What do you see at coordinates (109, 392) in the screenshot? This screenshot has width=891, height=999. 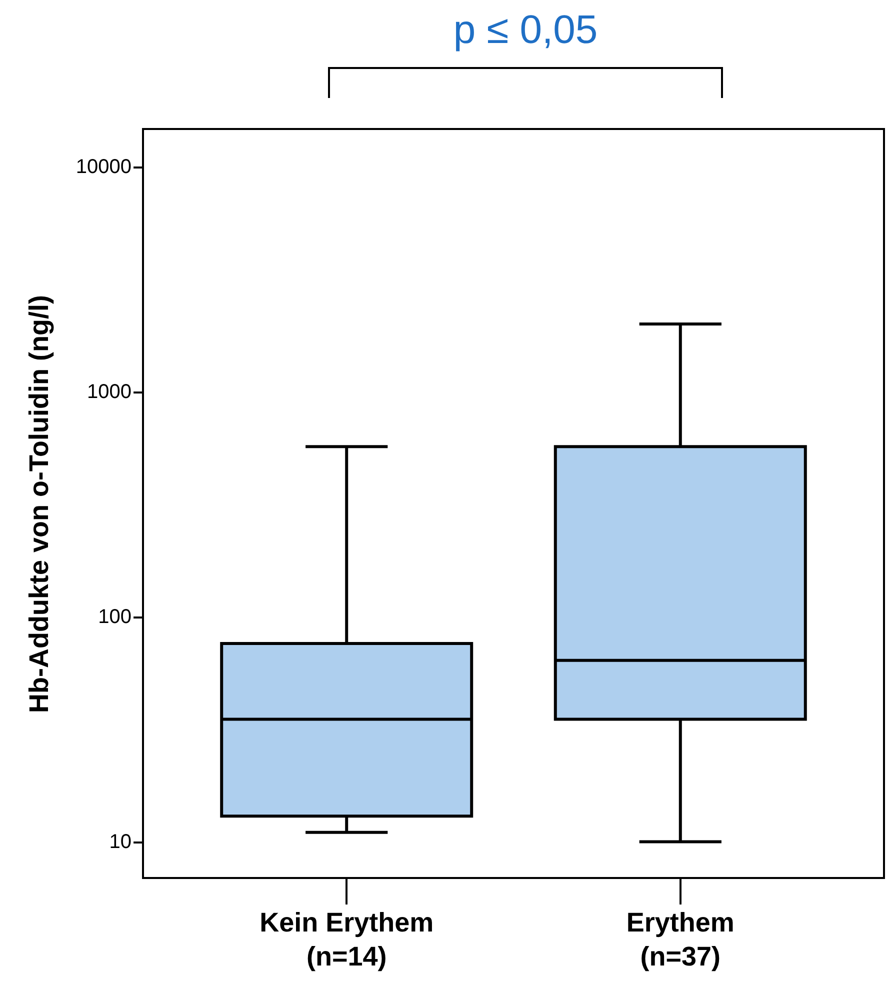 I see `y-tick-label: 1000` at bounding box center [109, 392].